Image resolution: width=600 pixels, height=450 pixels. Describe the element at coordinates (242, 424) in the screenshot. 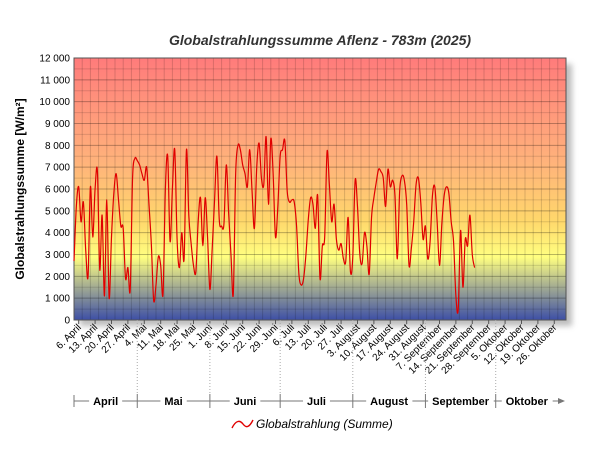

I see `legend-swatch` at that location.